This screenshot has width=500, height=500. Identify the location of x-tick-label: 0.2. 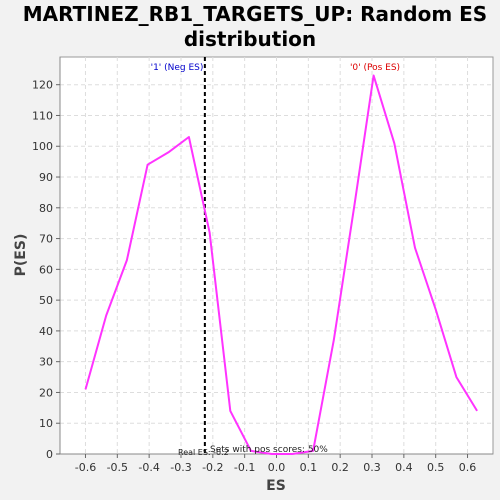
(340, 467).